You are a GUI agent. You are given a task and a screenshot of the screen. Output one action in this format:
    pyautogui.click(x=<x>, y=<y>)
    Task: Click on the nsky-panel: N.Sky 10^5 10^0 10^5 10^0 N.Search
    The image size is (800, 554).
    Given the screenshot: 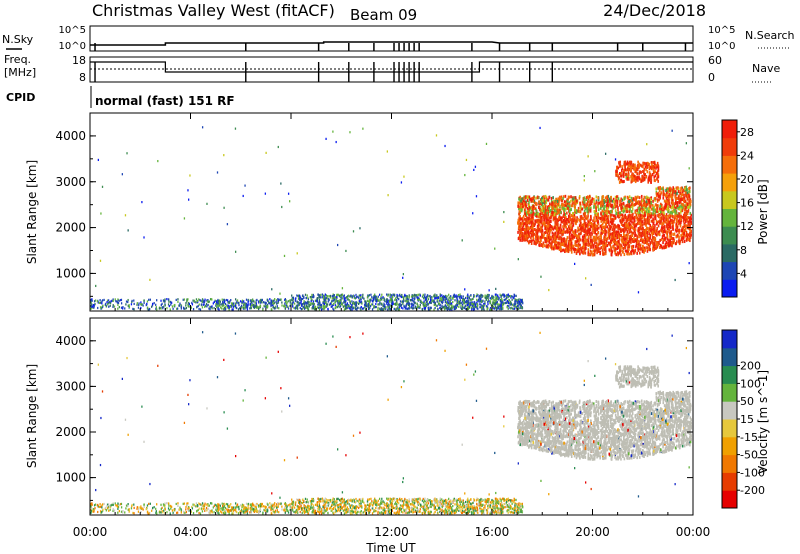 What is the action you would take?
    pyautogui.click(x=398, y=38)
    